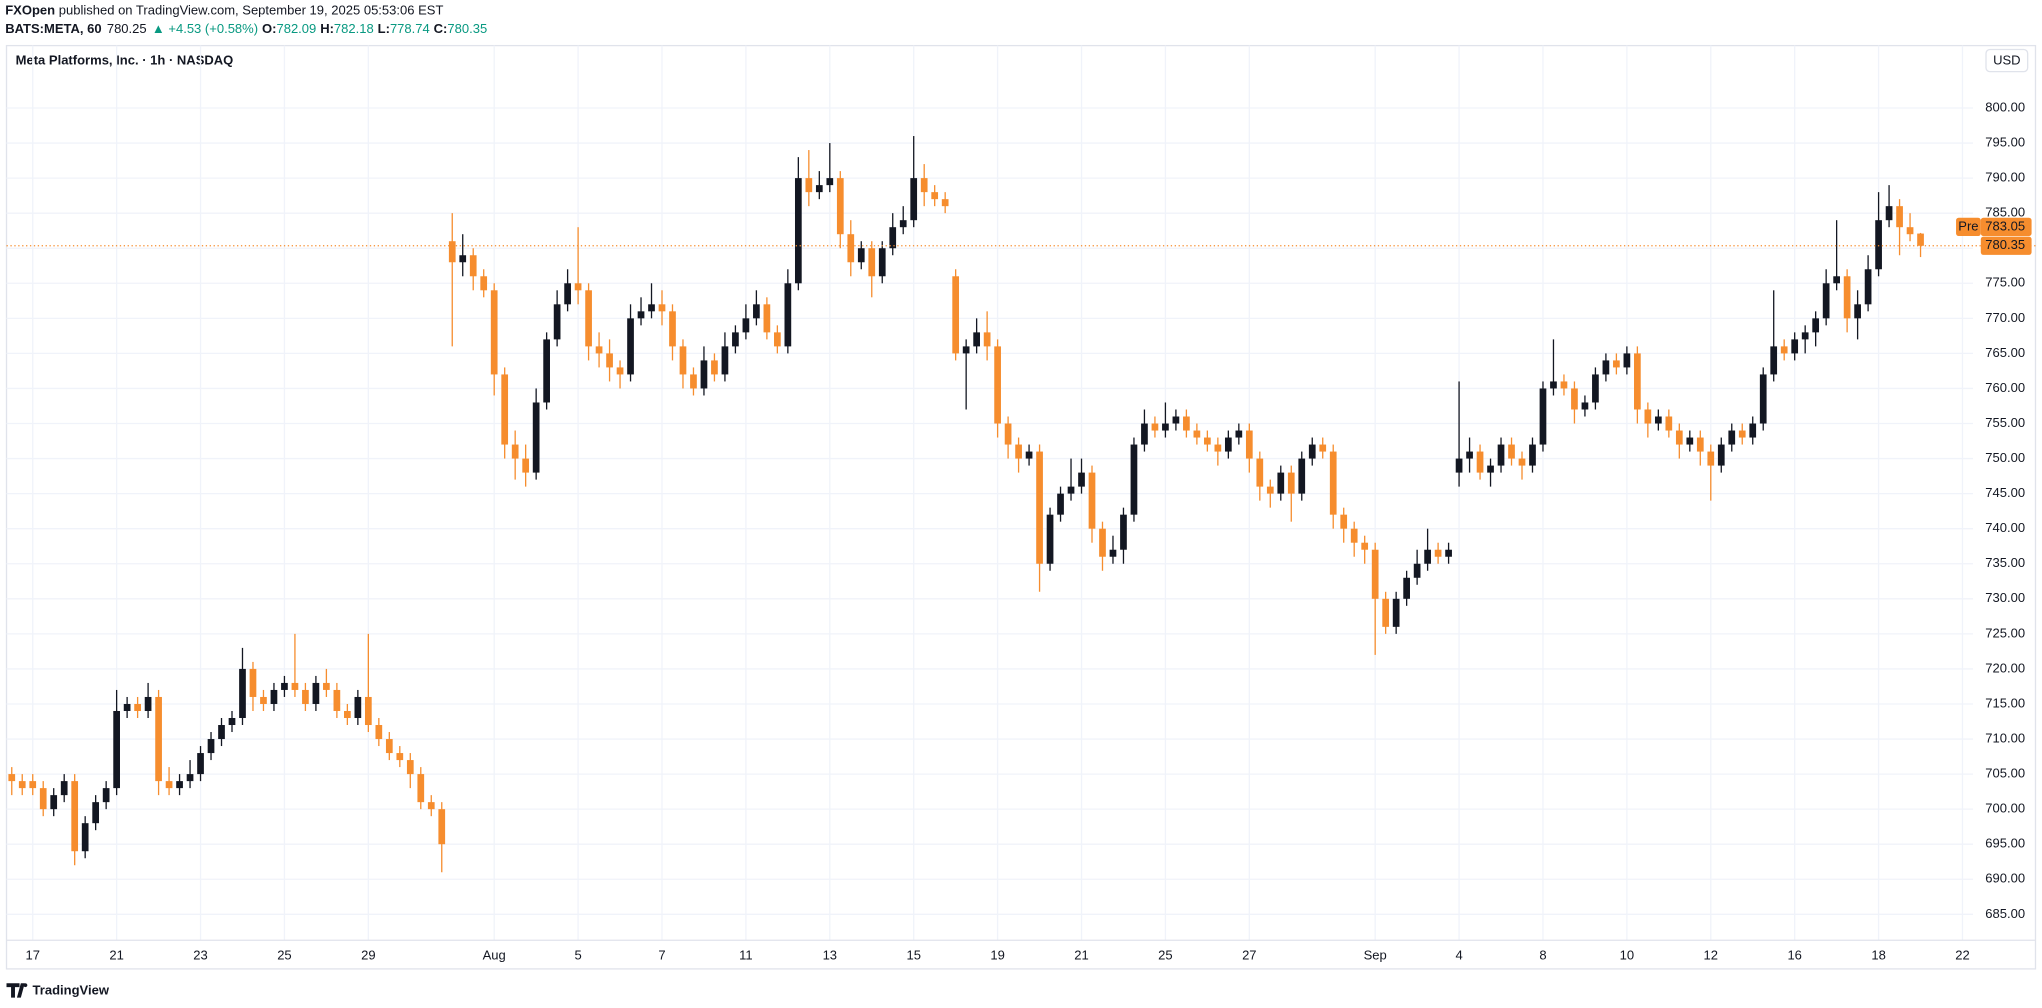 Image resolution: width=2042 pixels, height=1008 pixels. What do you see at coordinates (661, 954) in the screenshot?
I see `x-tick-label: 7` at bounding box center [661, 954].